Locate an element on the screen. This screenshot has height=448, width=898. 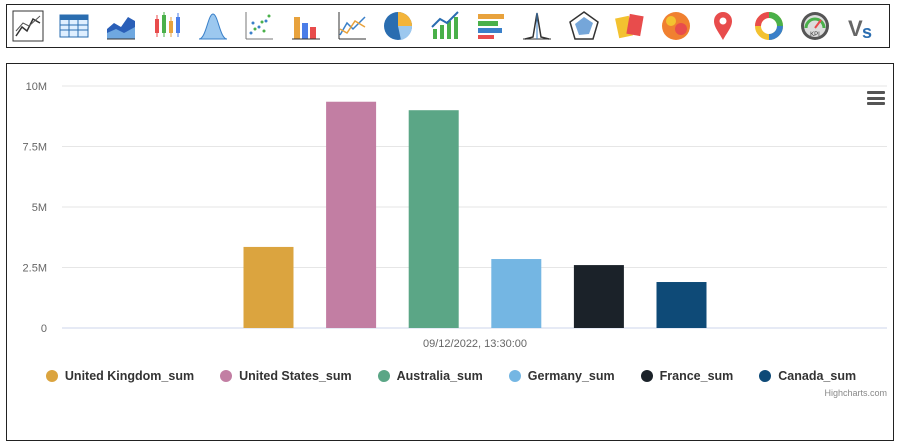
trend-button is located at coordinates (445, 26).